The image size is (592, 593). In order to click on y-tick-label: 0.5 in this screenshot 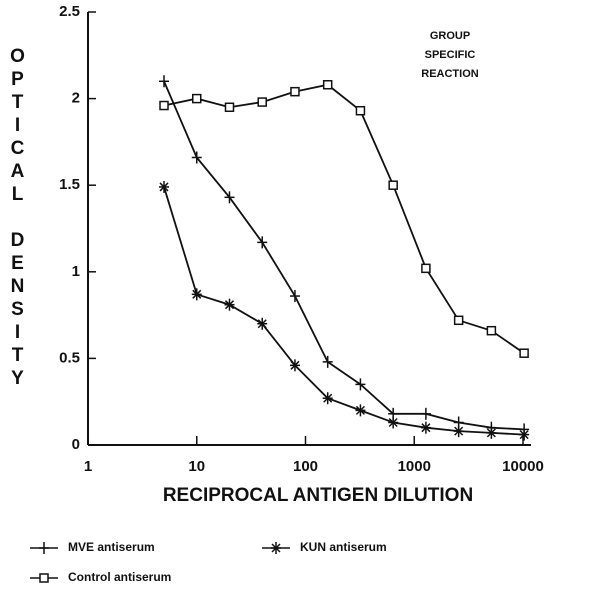, I will do `click(69, 357)`.